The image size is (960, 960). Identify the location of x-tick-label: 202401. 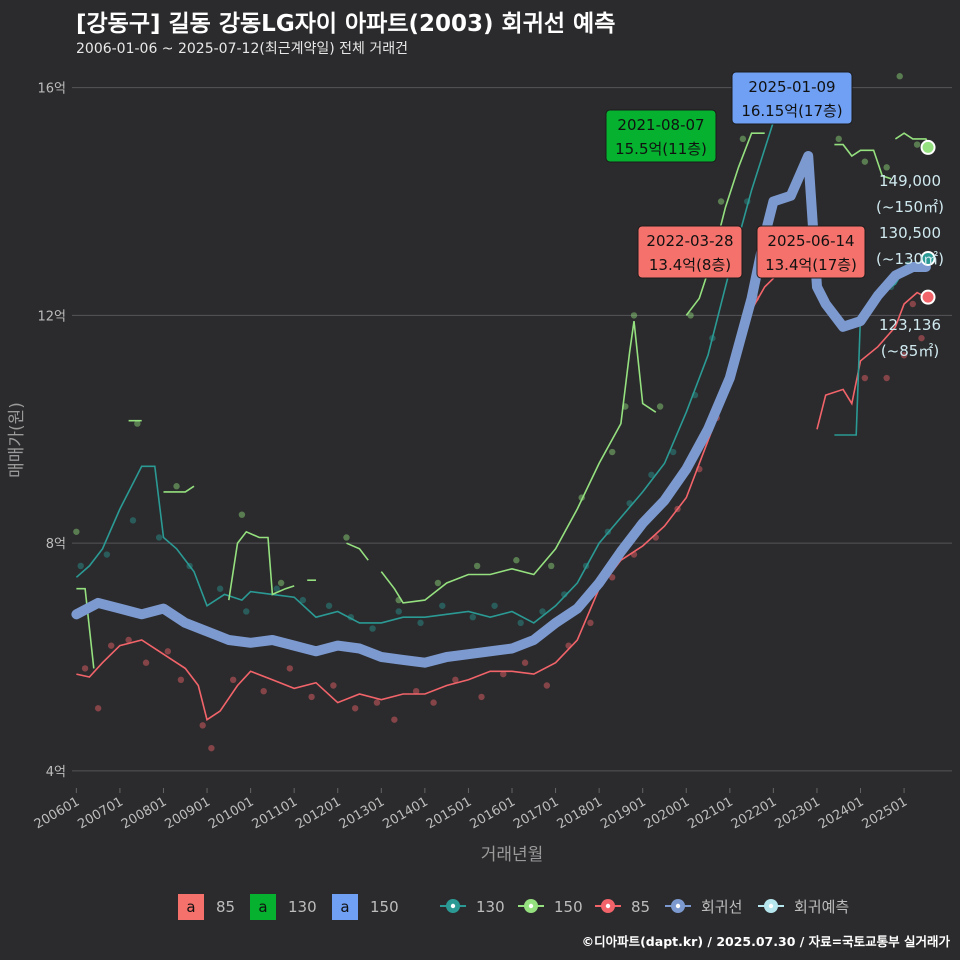
(841, 813).